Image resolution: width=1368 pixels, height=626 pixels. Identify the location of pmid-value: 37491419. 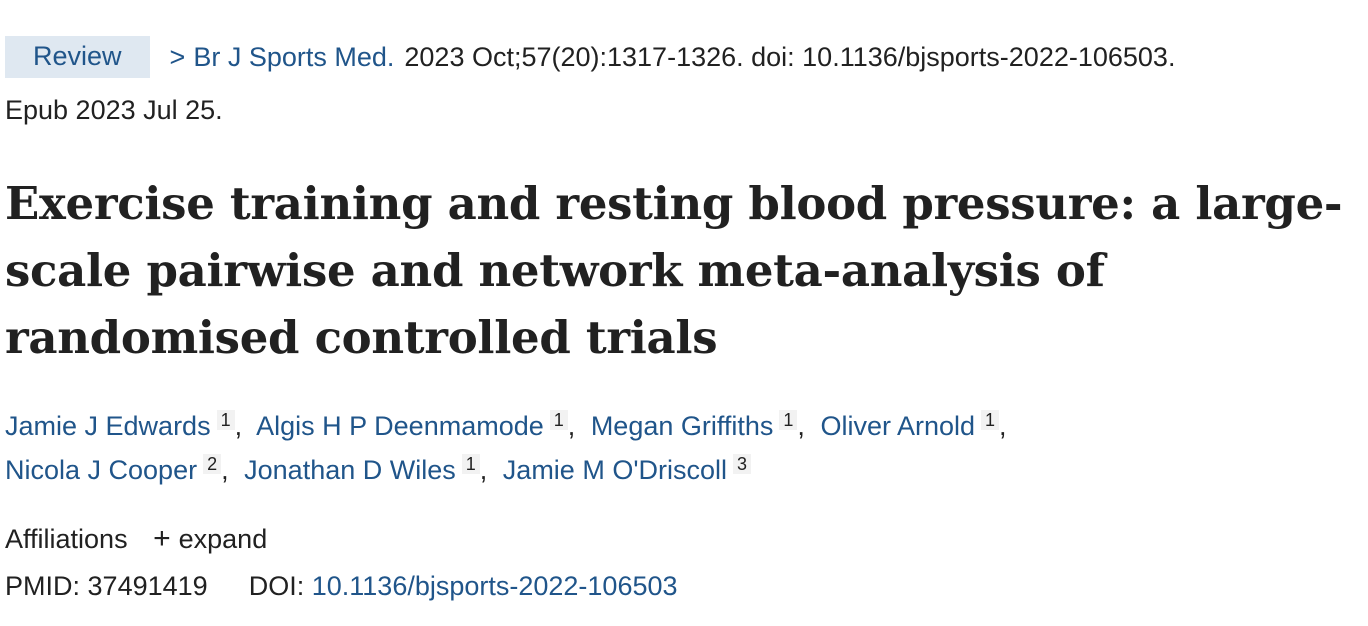
(147, 586).